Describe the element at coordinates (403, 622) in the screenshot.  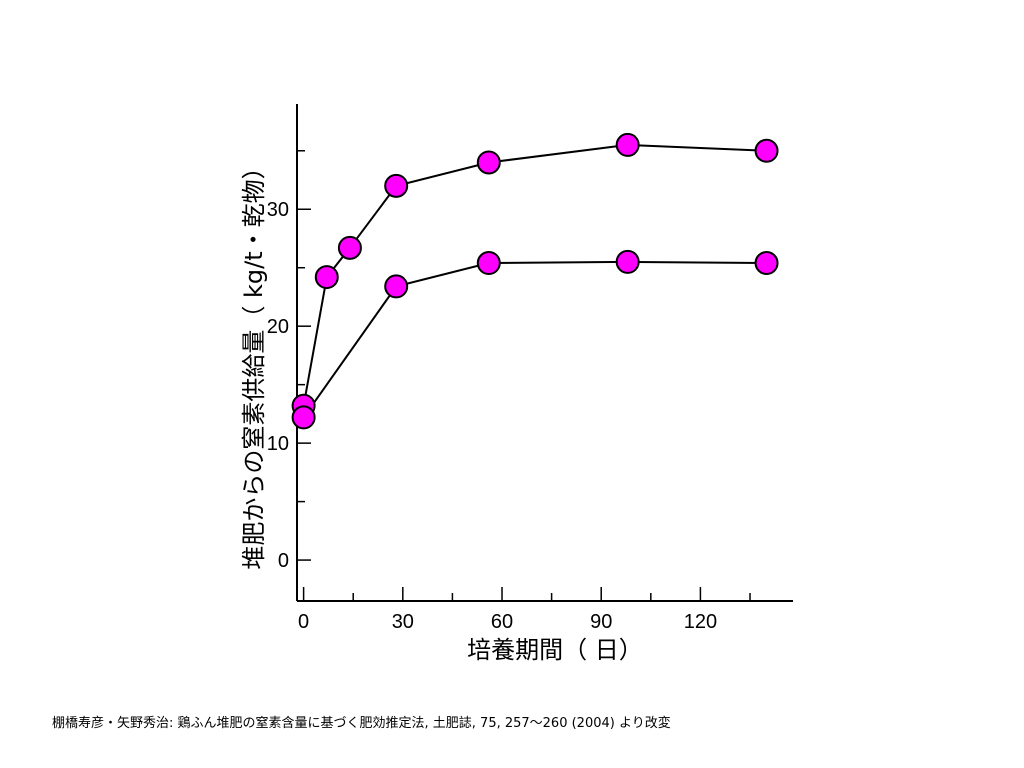
I see `x-tick-label: 30` at that location.